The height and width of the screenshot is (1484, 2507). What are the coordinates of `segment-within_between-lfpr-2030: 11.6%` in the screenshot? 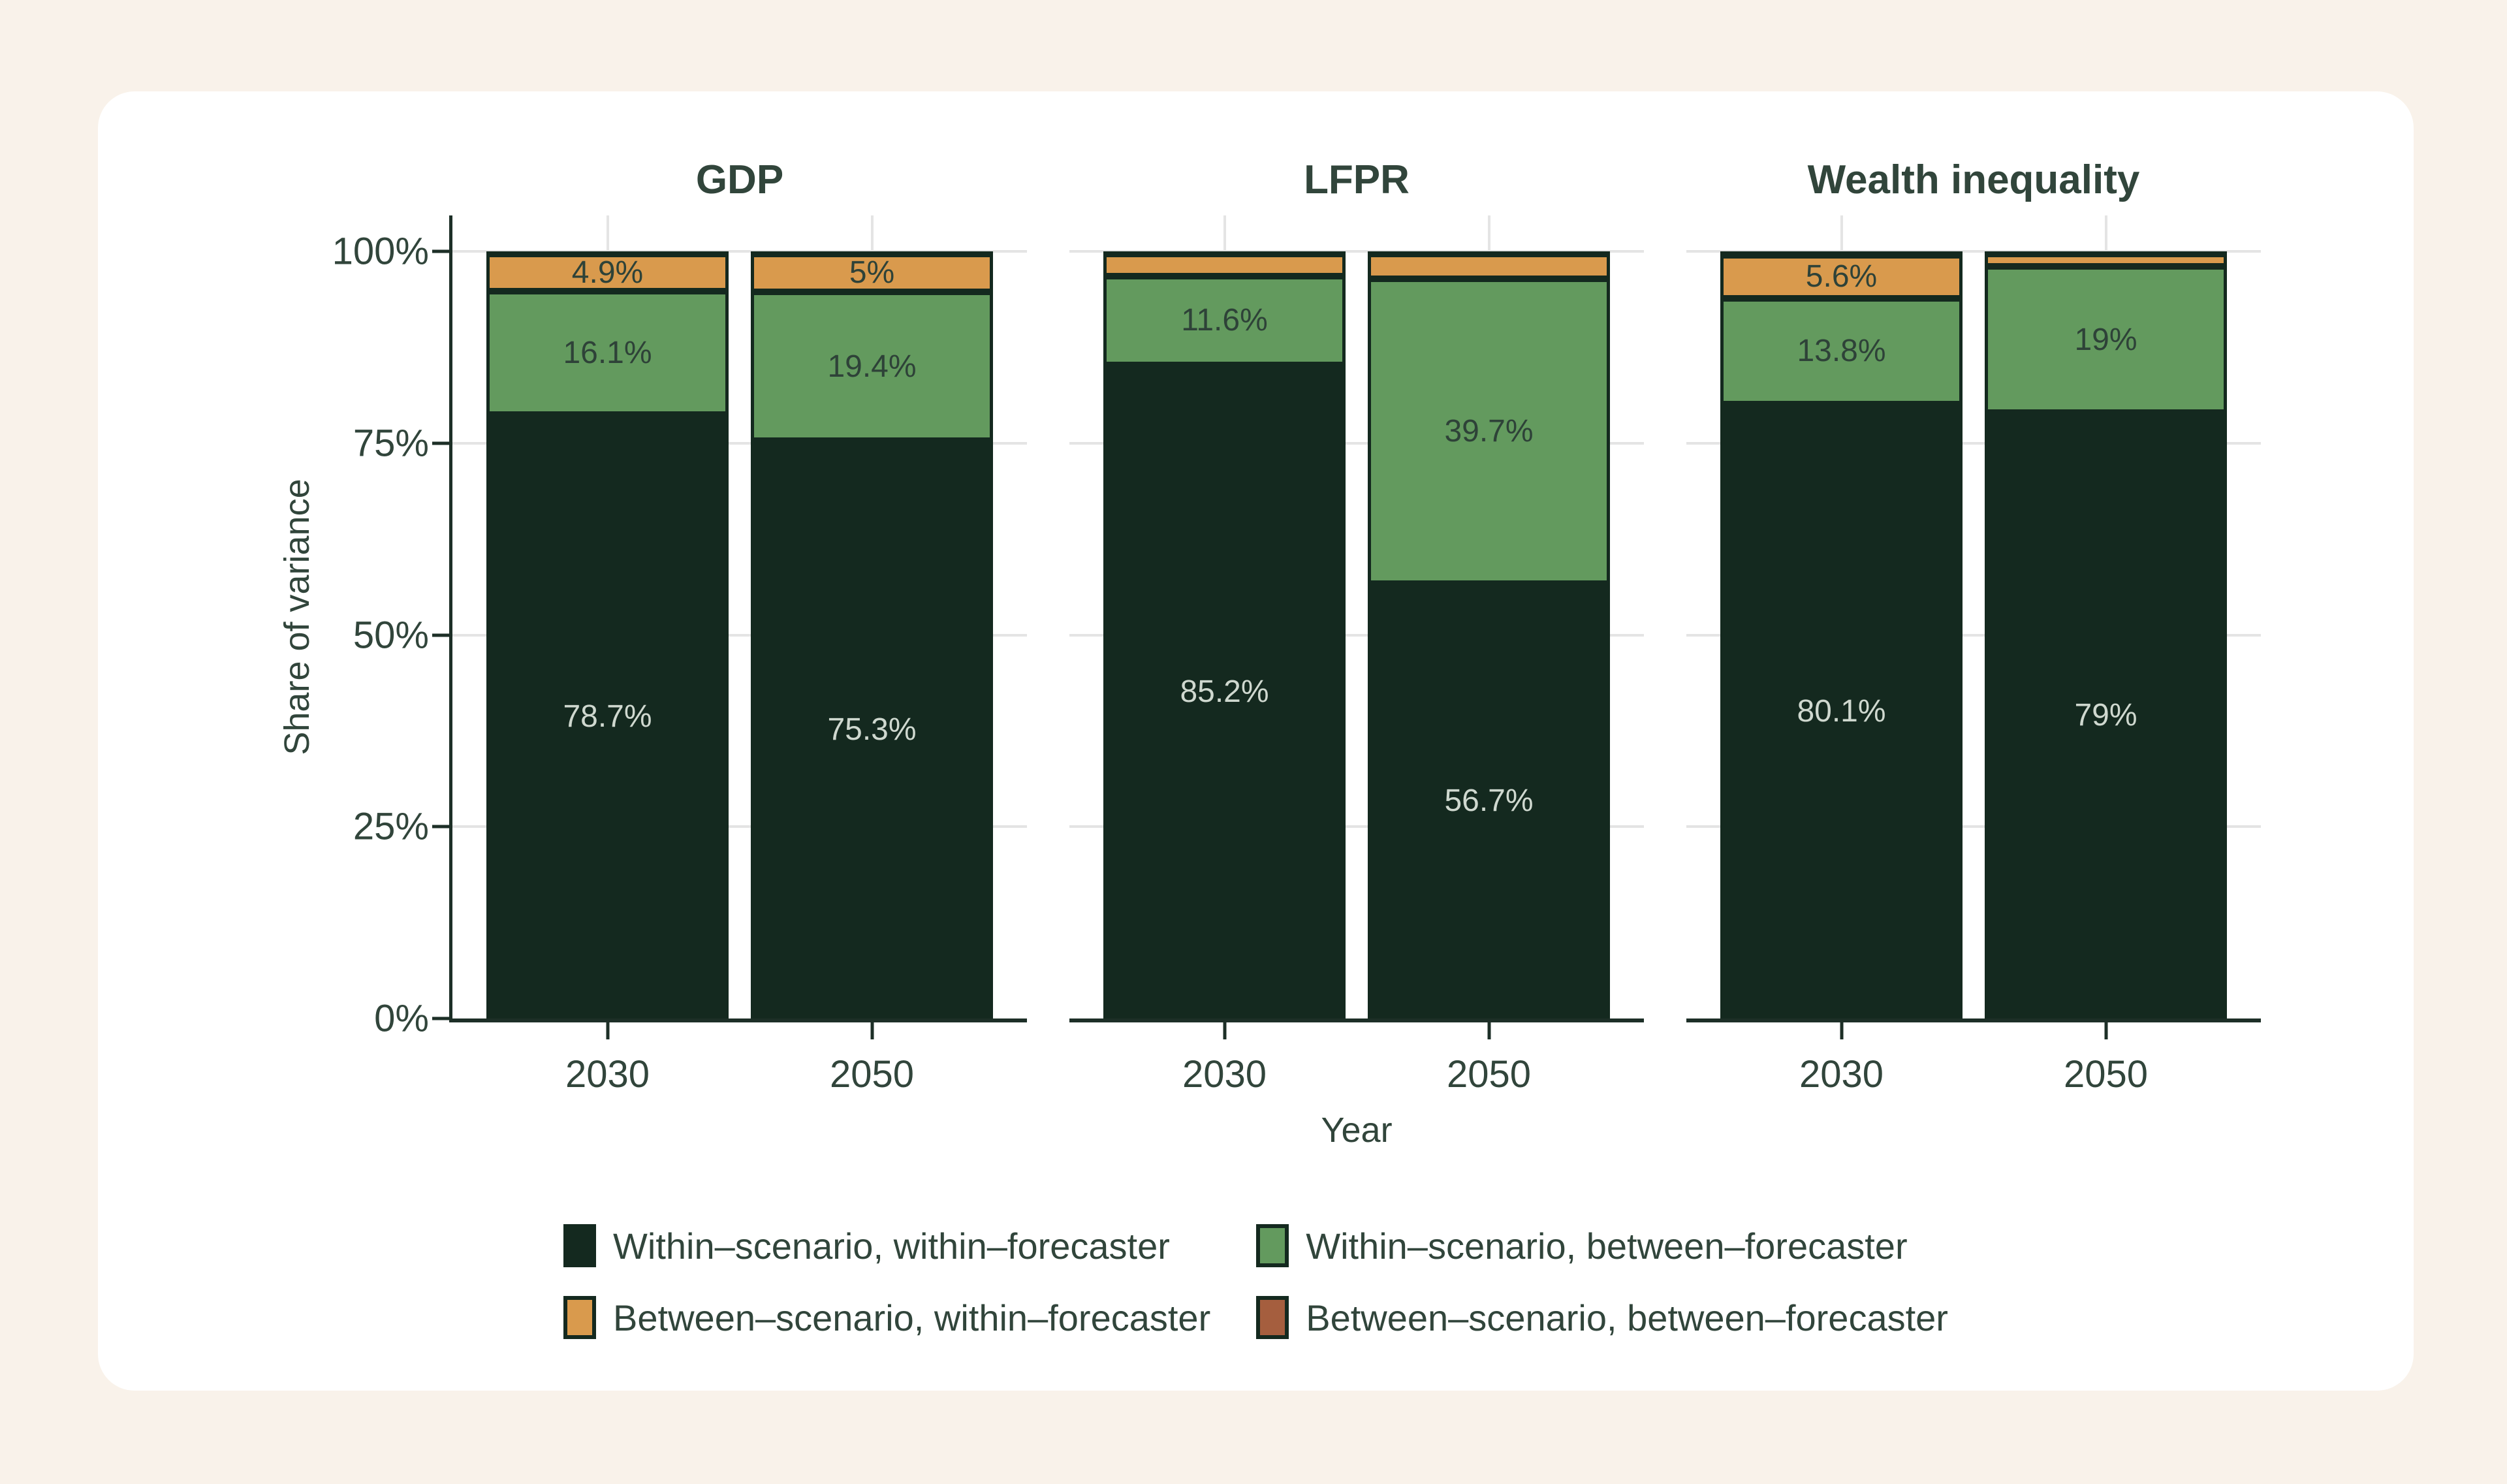 It's located at (1224, 320).